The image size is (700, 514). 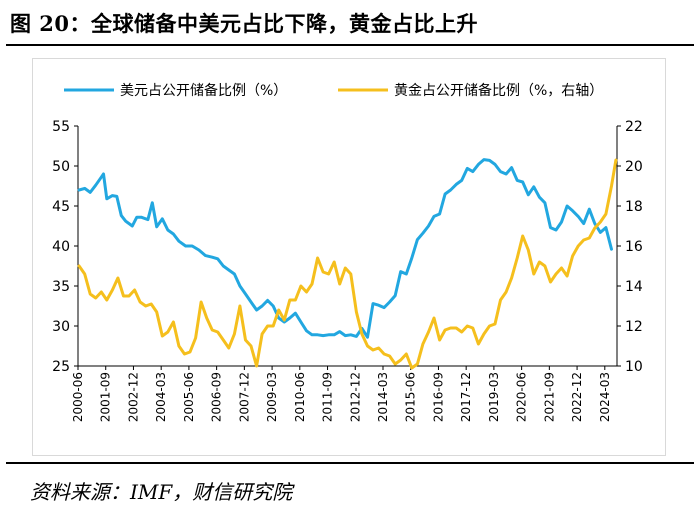 What do you see at coordinates (634, 127) in the screenshot?
I see `right-tick-label: 22` at bounding box center [634, 127].